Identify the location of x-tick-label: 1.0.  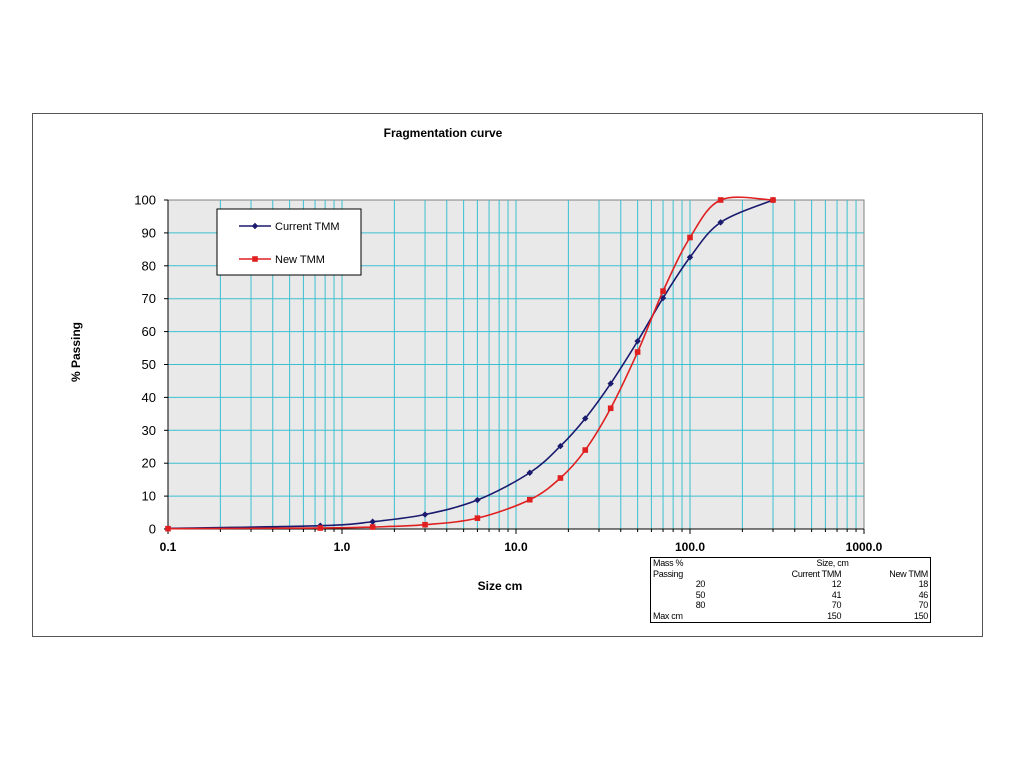
(342, 547).